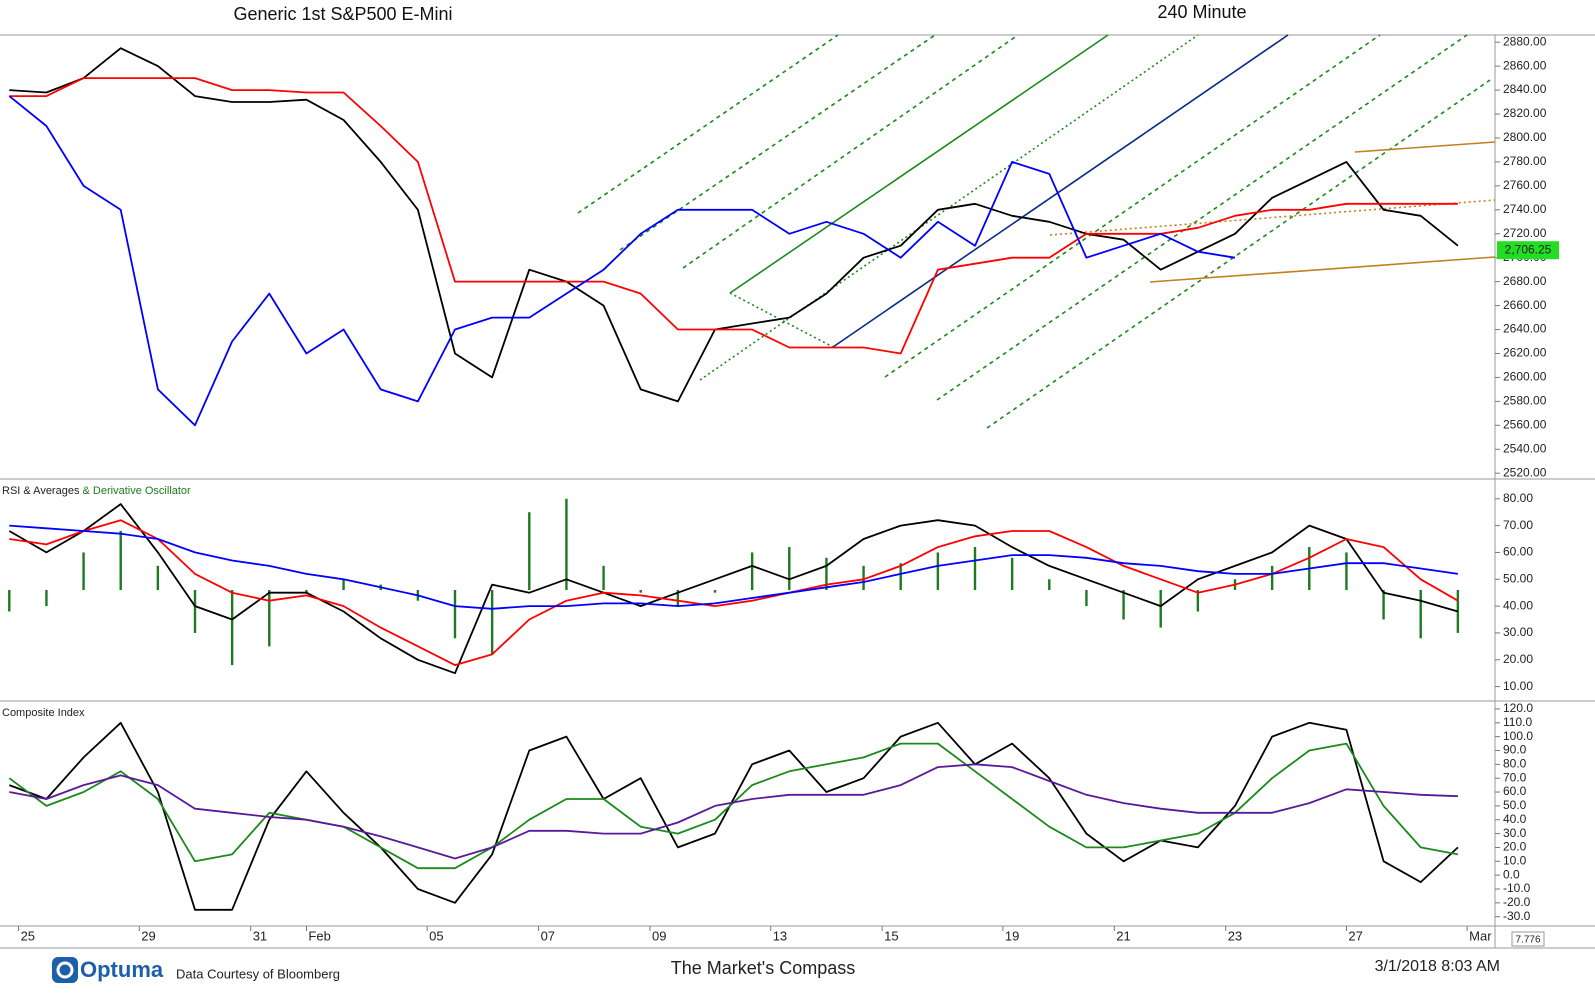 The width and height of the screenshot is (1595, 1001). Describe the element at coordinates (1525, 329) in the screenshot. I see `y-tick-label: 2640.00` at that location.